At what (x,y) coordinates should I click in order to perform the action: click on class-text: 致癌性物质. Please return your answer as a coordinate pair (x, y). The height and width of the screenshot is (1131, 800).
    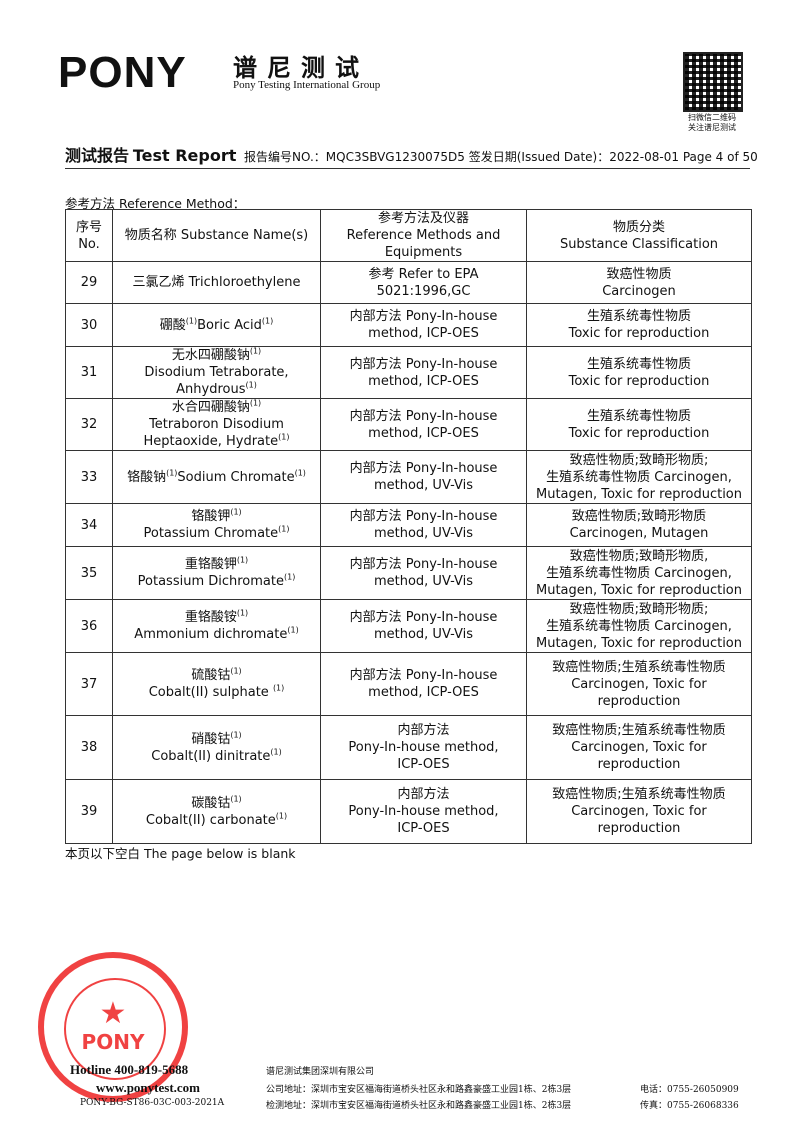
    Looking at the image, I should click on (639, 274).